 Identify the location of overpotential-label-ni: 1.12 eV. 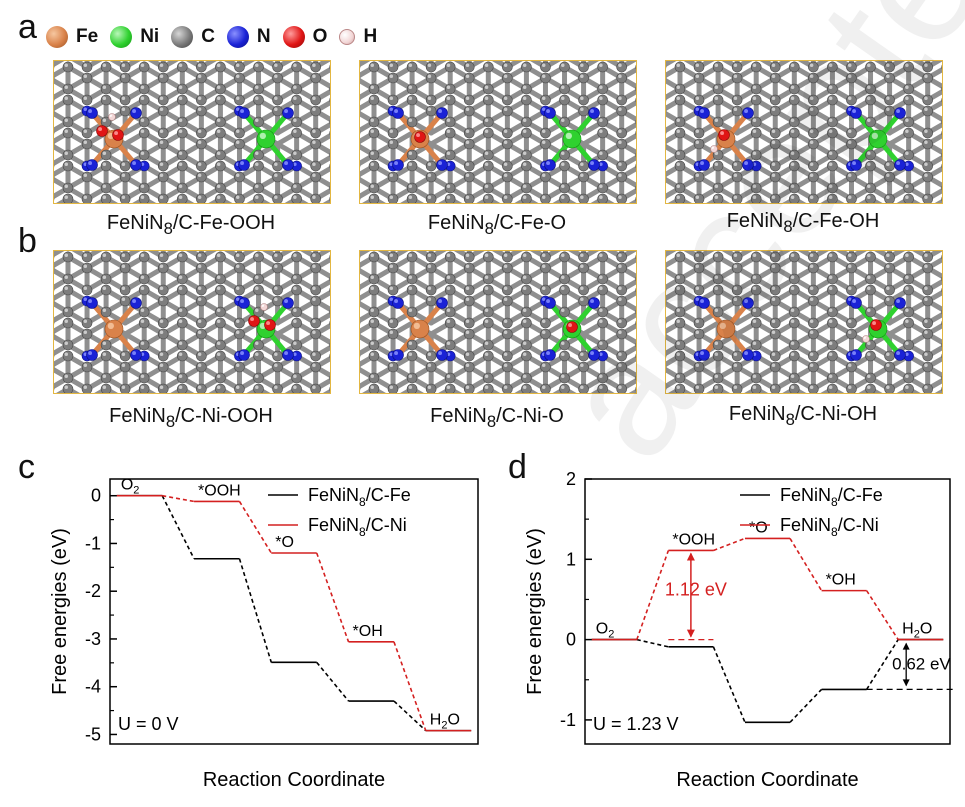
(696, 589).